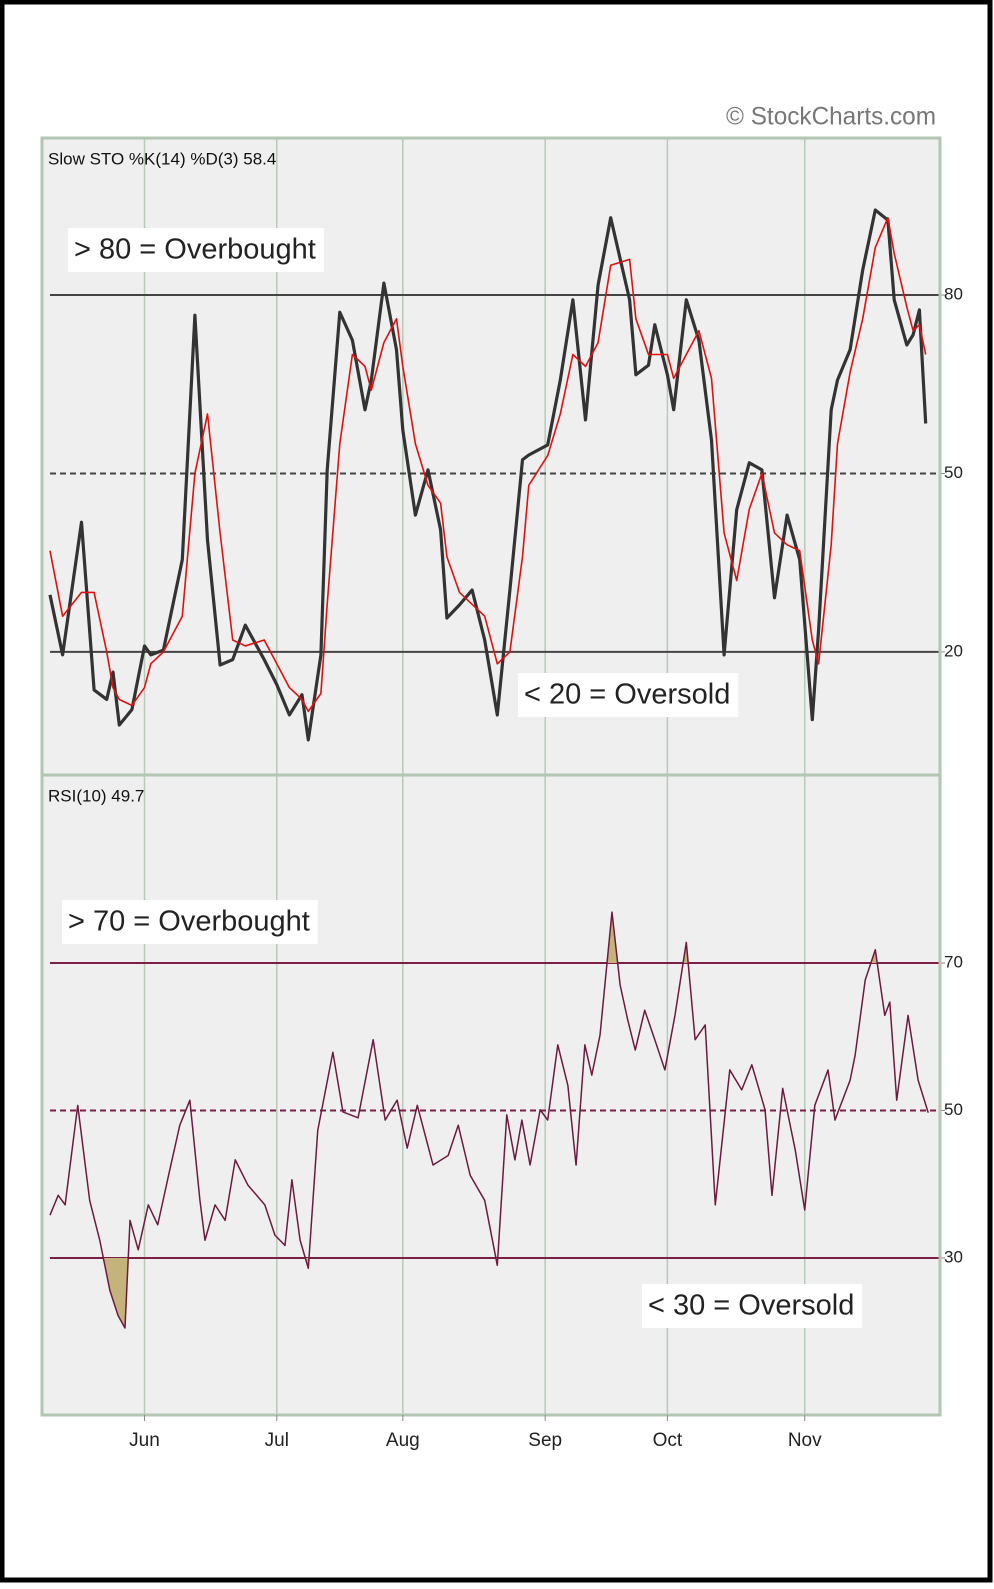  What do you see at coordinates (96, 795) in the screenshot?
I see `panel-title: RSI(10) 49.7` at bounding box center [96, 795].